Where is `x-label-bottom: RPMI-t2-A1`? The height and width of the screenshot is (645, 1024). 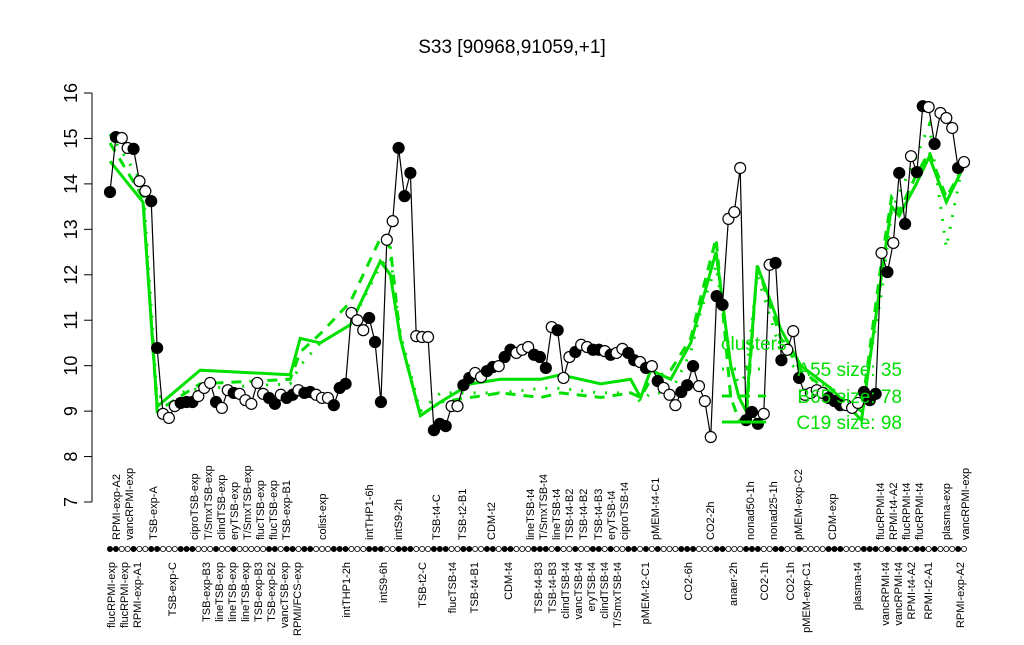
x-label-bottom: RPMI-t2-A1 is located at coordinates (929, 590).